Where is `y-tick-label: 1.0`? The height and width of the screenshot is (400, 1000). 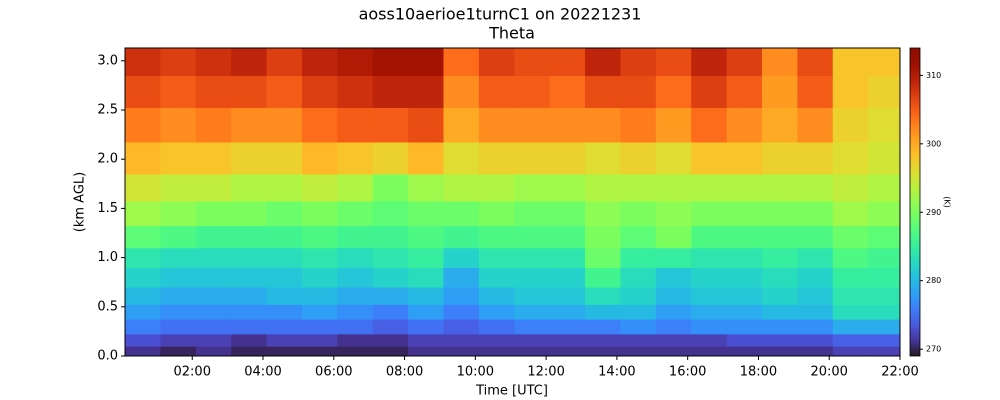
y-tick-label: 1.0 is located at coordinates (107, 257).